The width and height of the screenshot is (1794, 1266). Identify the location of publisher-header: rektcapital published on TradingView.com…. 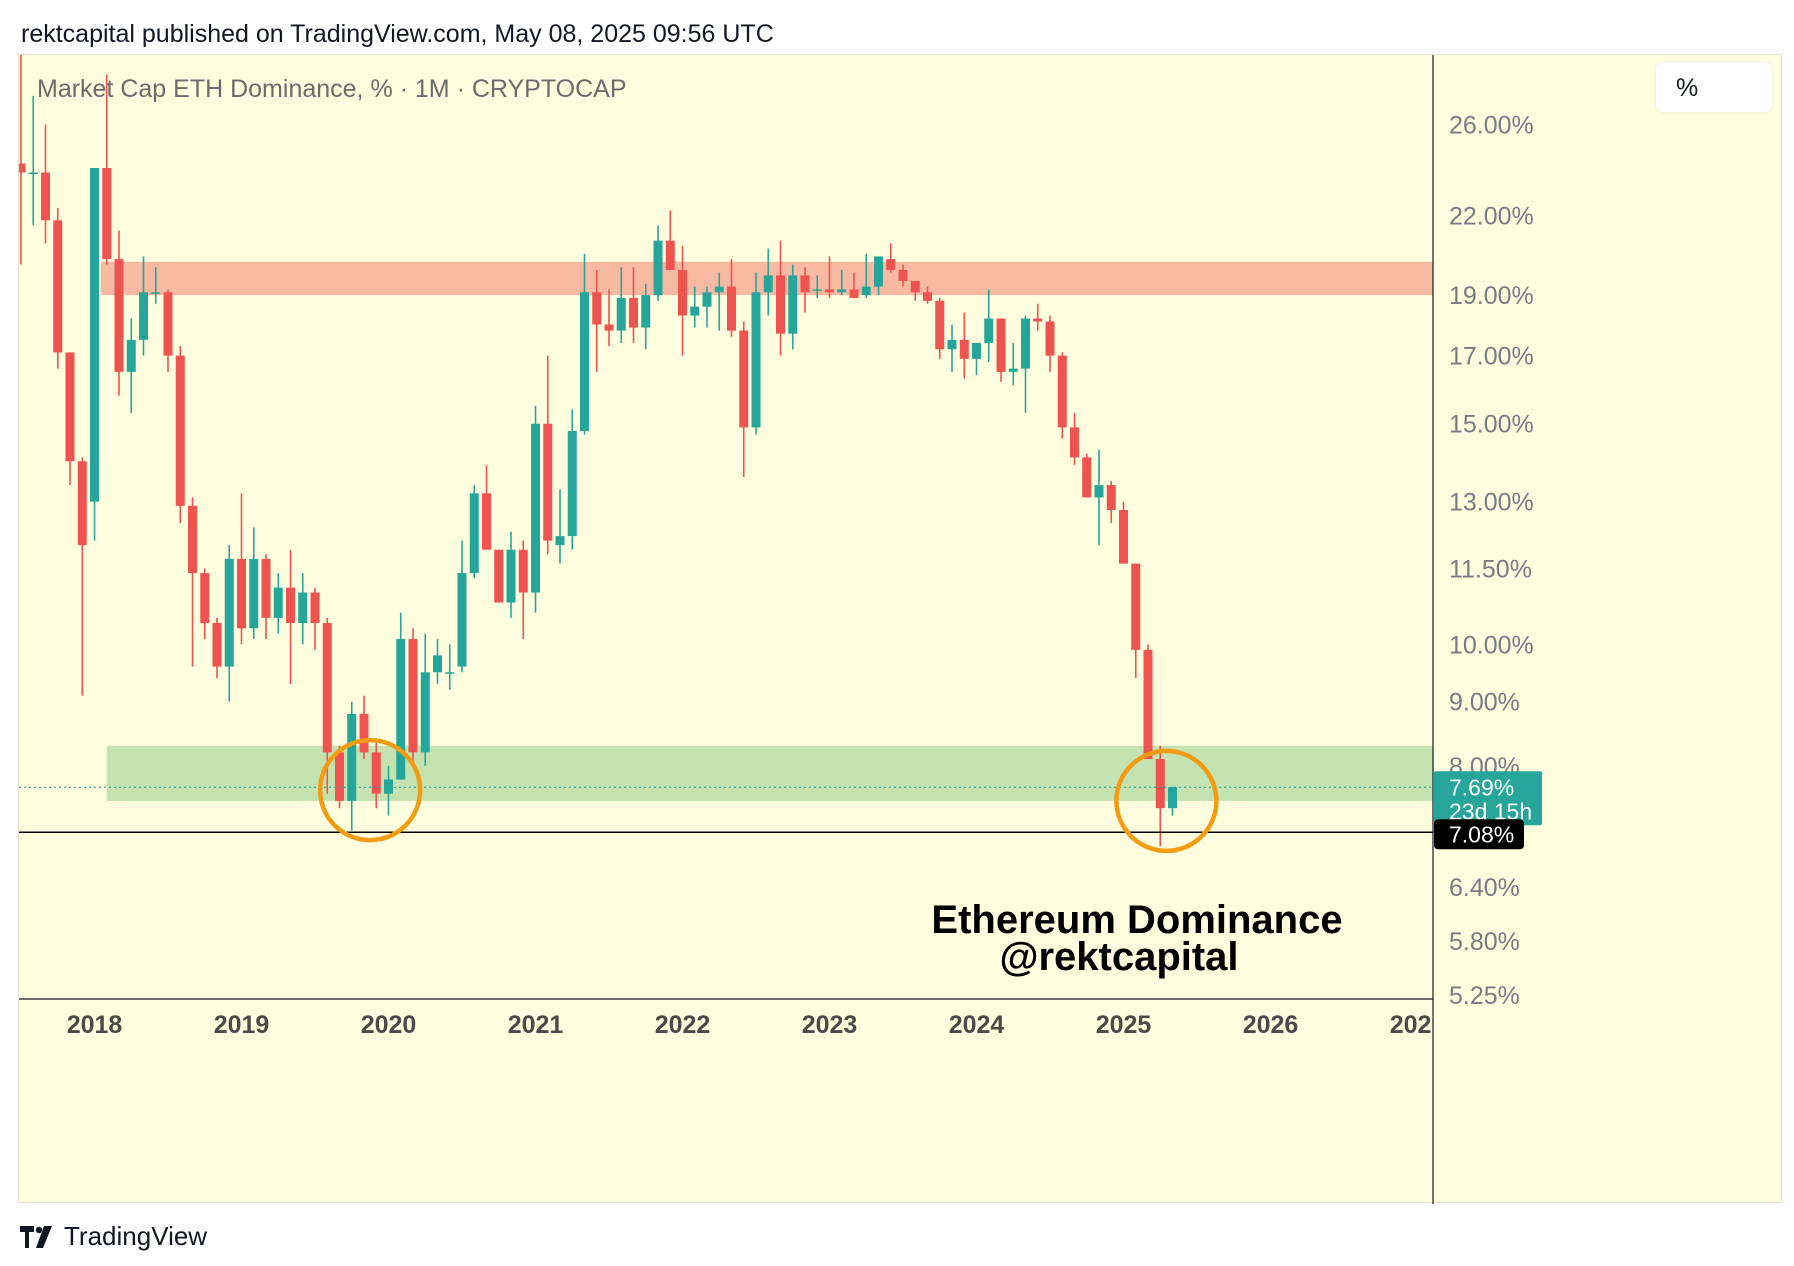
(397, 34).